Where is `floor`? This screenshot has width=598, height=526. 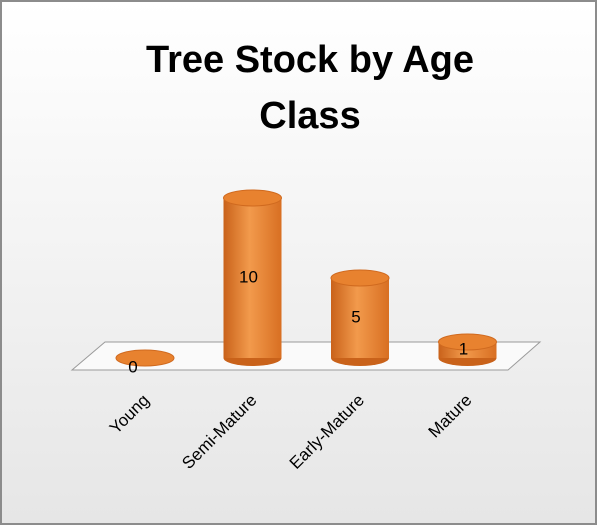 floor is located at coordinates (306, 356).